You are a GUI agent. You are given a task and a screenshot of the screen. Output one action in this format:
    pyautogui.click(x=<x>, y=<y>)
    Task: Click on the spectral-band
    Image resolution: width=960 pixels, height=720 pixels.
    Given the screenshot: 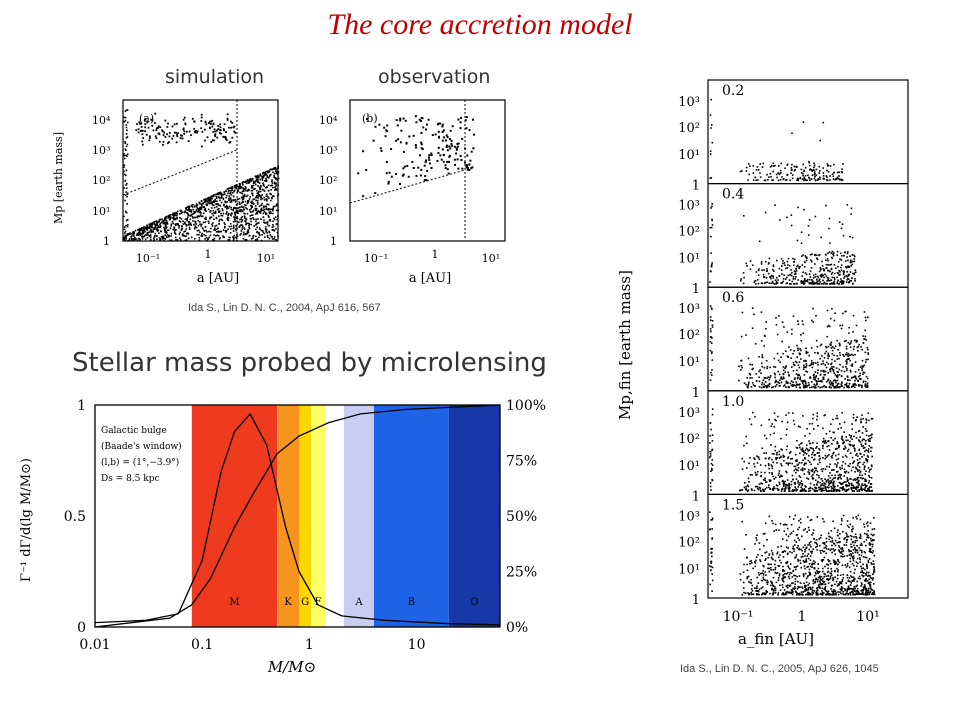 What is the action you would take?
    pyautogui.click(x=474, y=516)
    